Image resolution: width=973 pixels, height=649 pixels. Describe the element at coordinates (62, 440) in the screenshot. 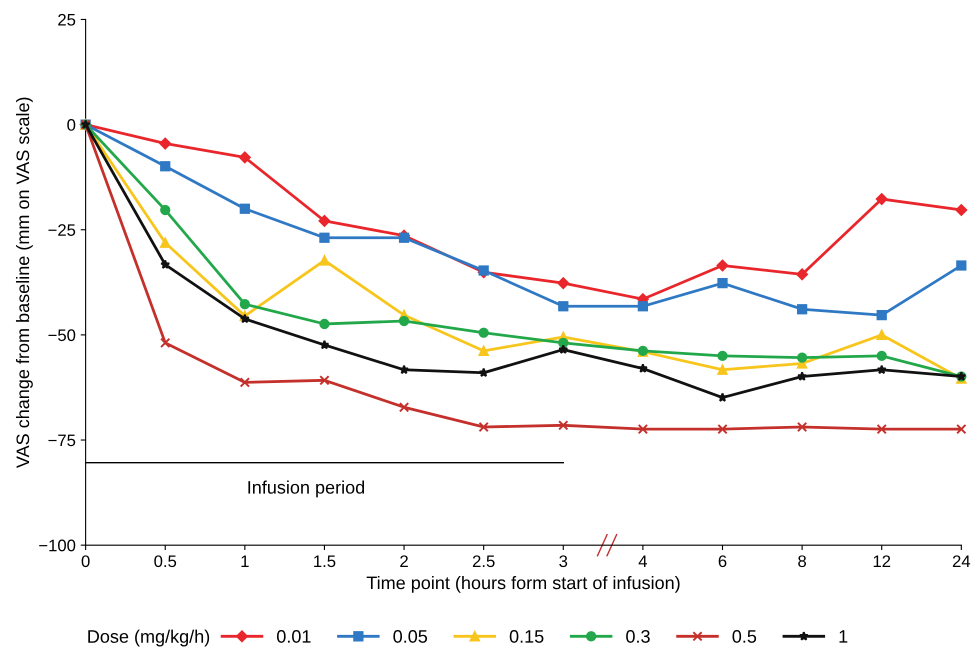

I see `y-tick-label: −75` at that location.